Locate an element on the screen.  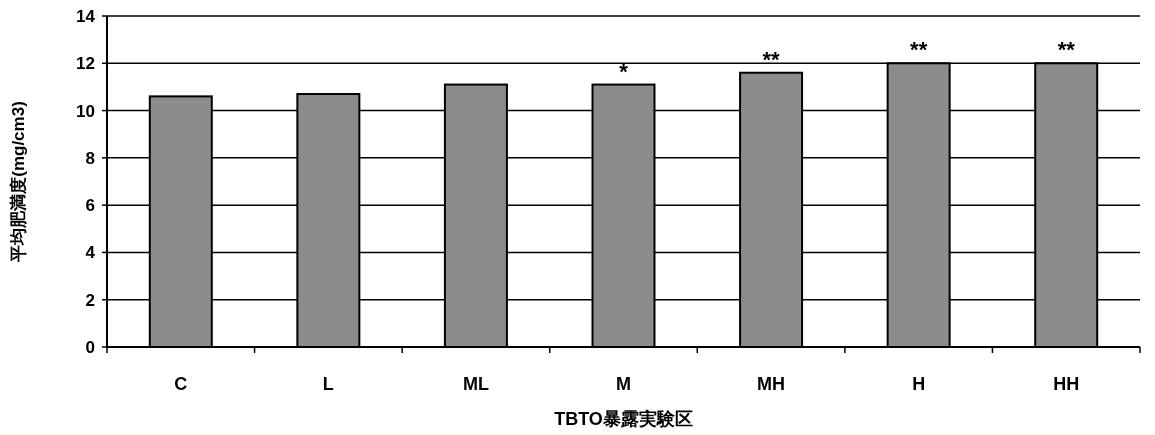
y-axis-title: 平均肥満度(mg/cm3) is located at coordinates (18, 182).